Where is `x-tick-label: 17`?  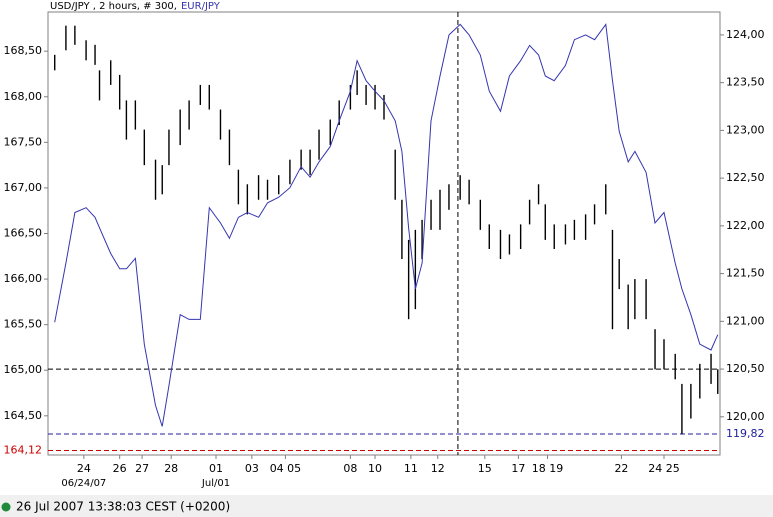 x-tick-label: 17 is located at coordinates (518, 468).